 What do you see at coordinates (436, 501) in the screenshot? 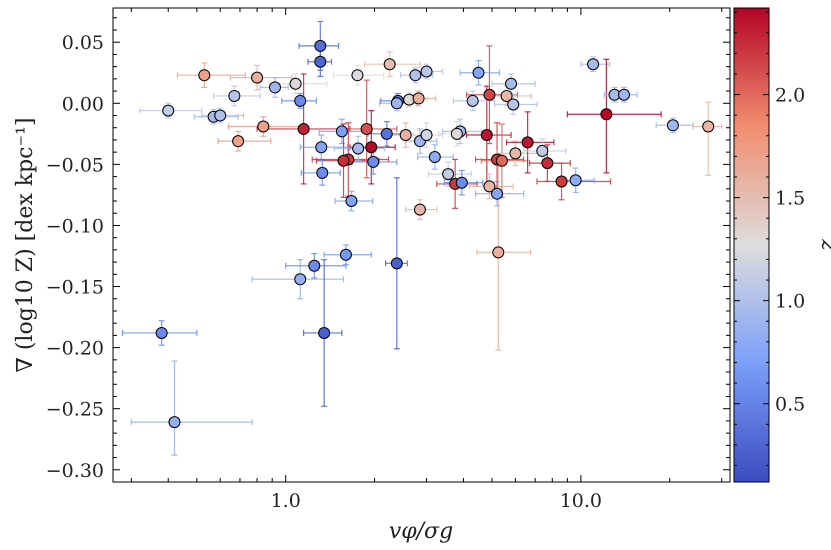
I see `x-tick-labels: 1.0 10.0` at bounding box center [436, 501].